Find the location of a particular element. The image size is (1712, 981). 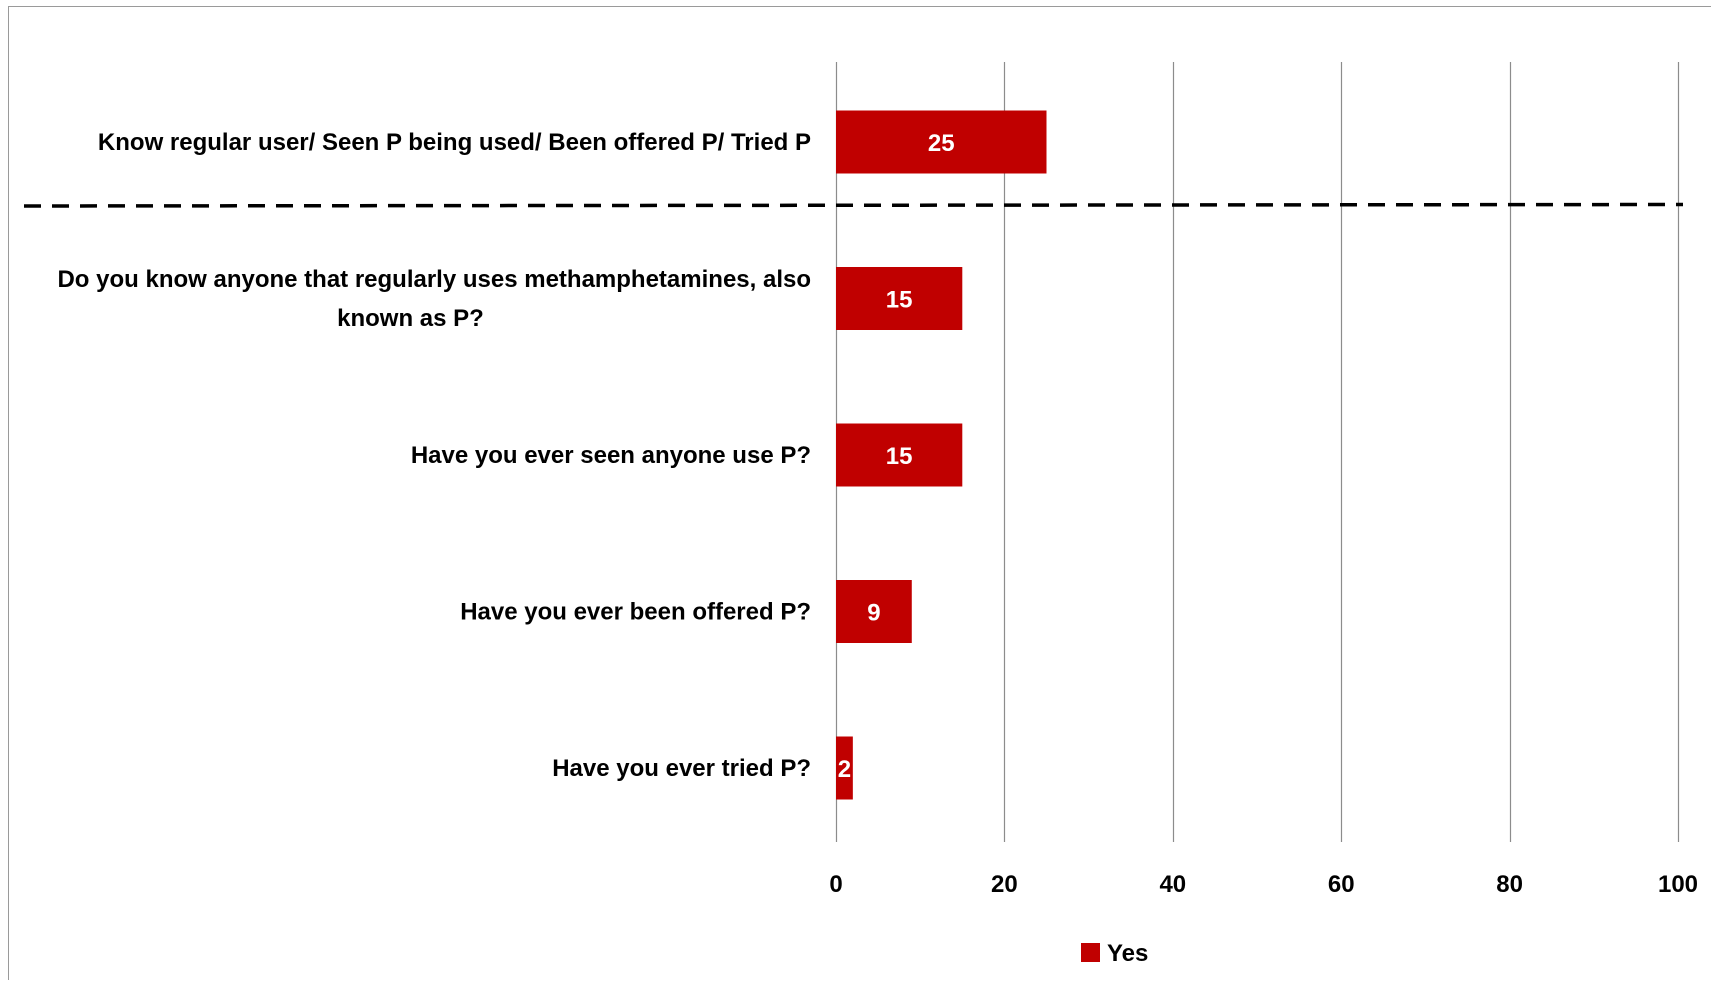

legend: Yes is located at coordinates (1114, 953).